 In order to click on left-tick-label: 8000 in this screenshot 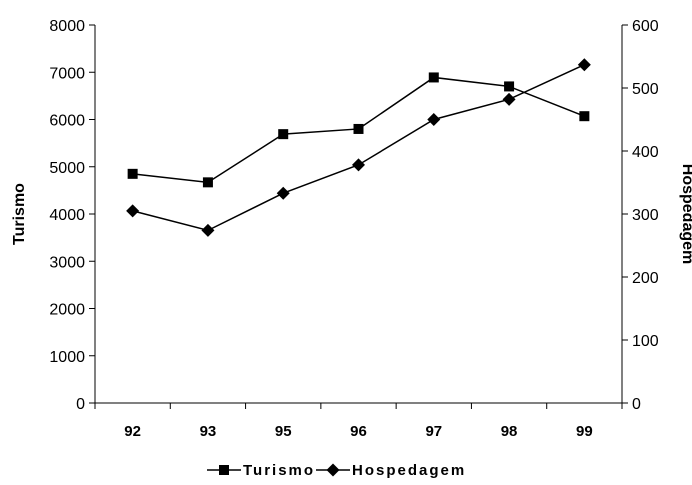, I will do `click(67, 26)`.